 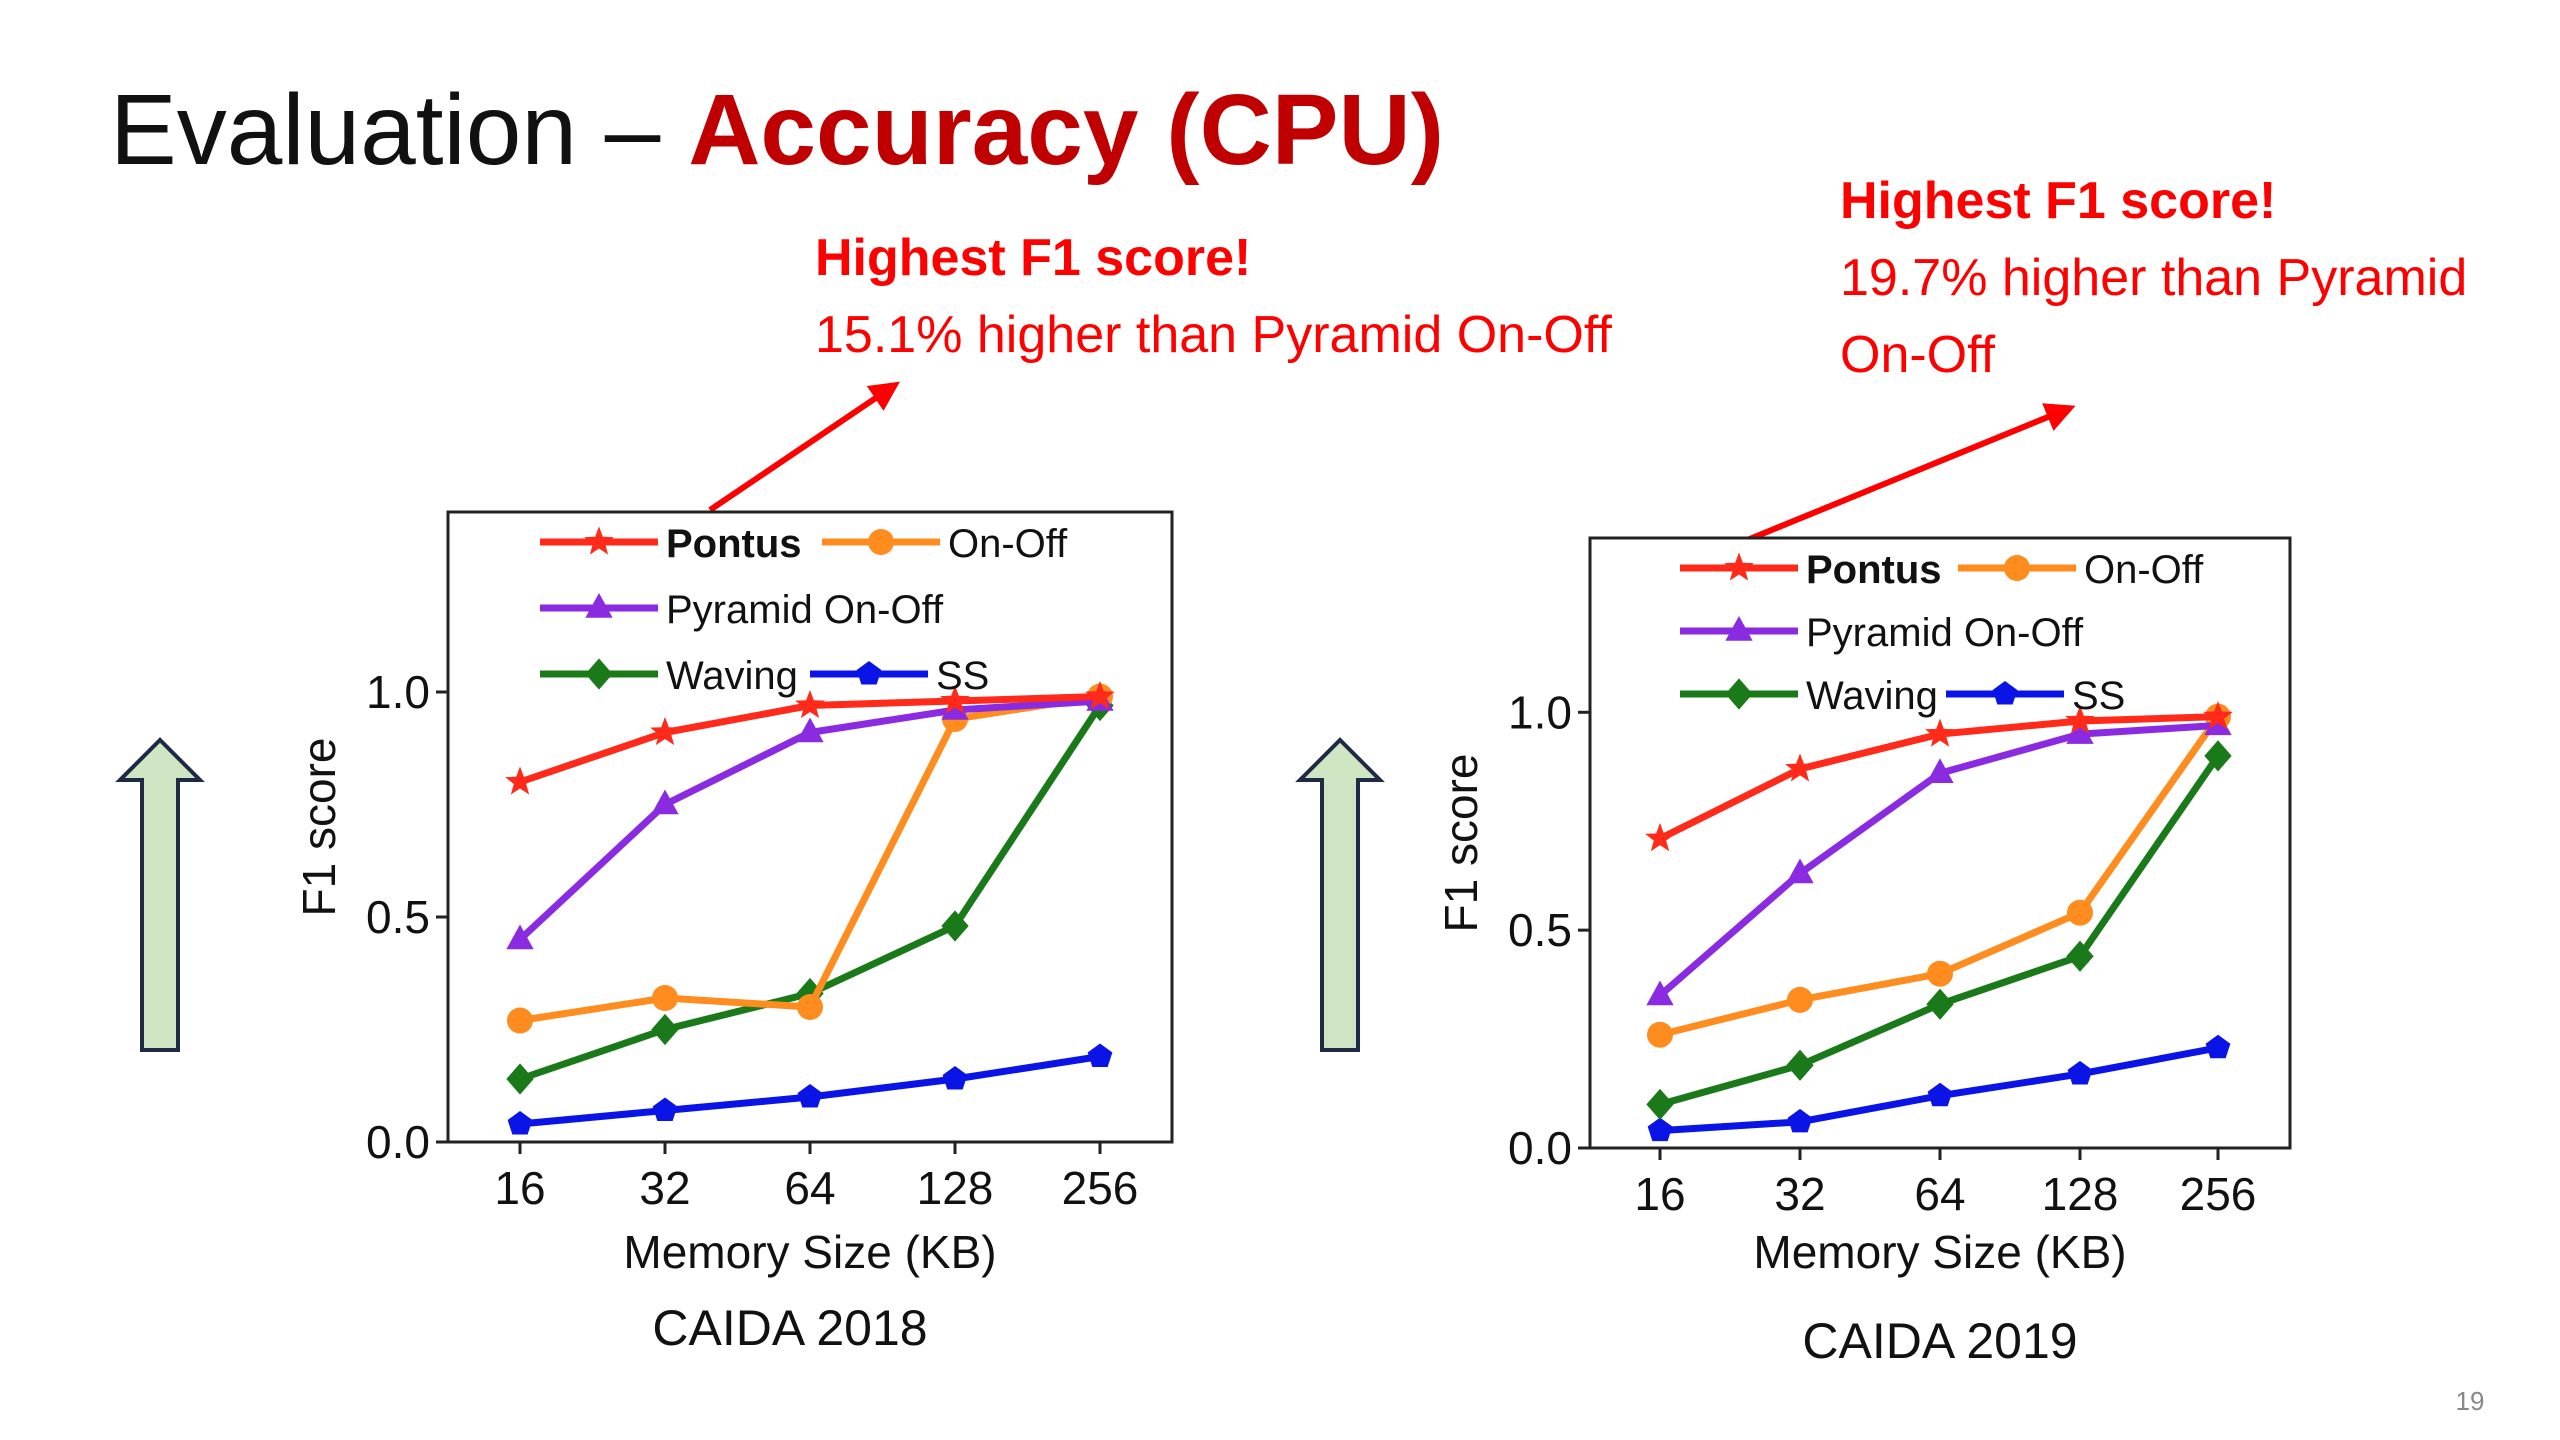 I want to click on title-prefix: Evaluation –, so click(x=399, y=130).